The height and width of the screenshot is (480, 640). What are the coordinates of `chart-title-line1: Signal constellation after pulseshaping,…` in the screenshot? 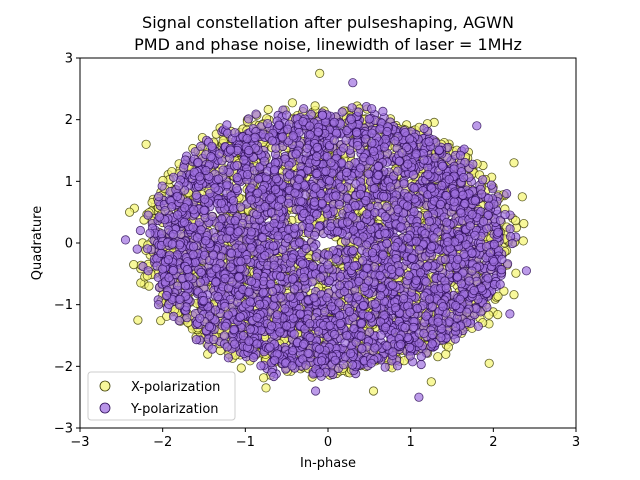 It's located at (328, 22).